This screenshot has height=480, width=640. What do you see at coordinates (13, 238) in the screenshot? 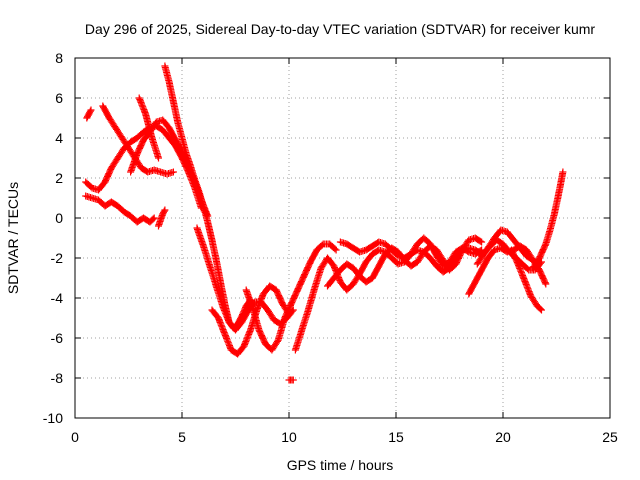
I see `y-axis-title: SDTVAR / TECUs` at bounding box center [13, 238].